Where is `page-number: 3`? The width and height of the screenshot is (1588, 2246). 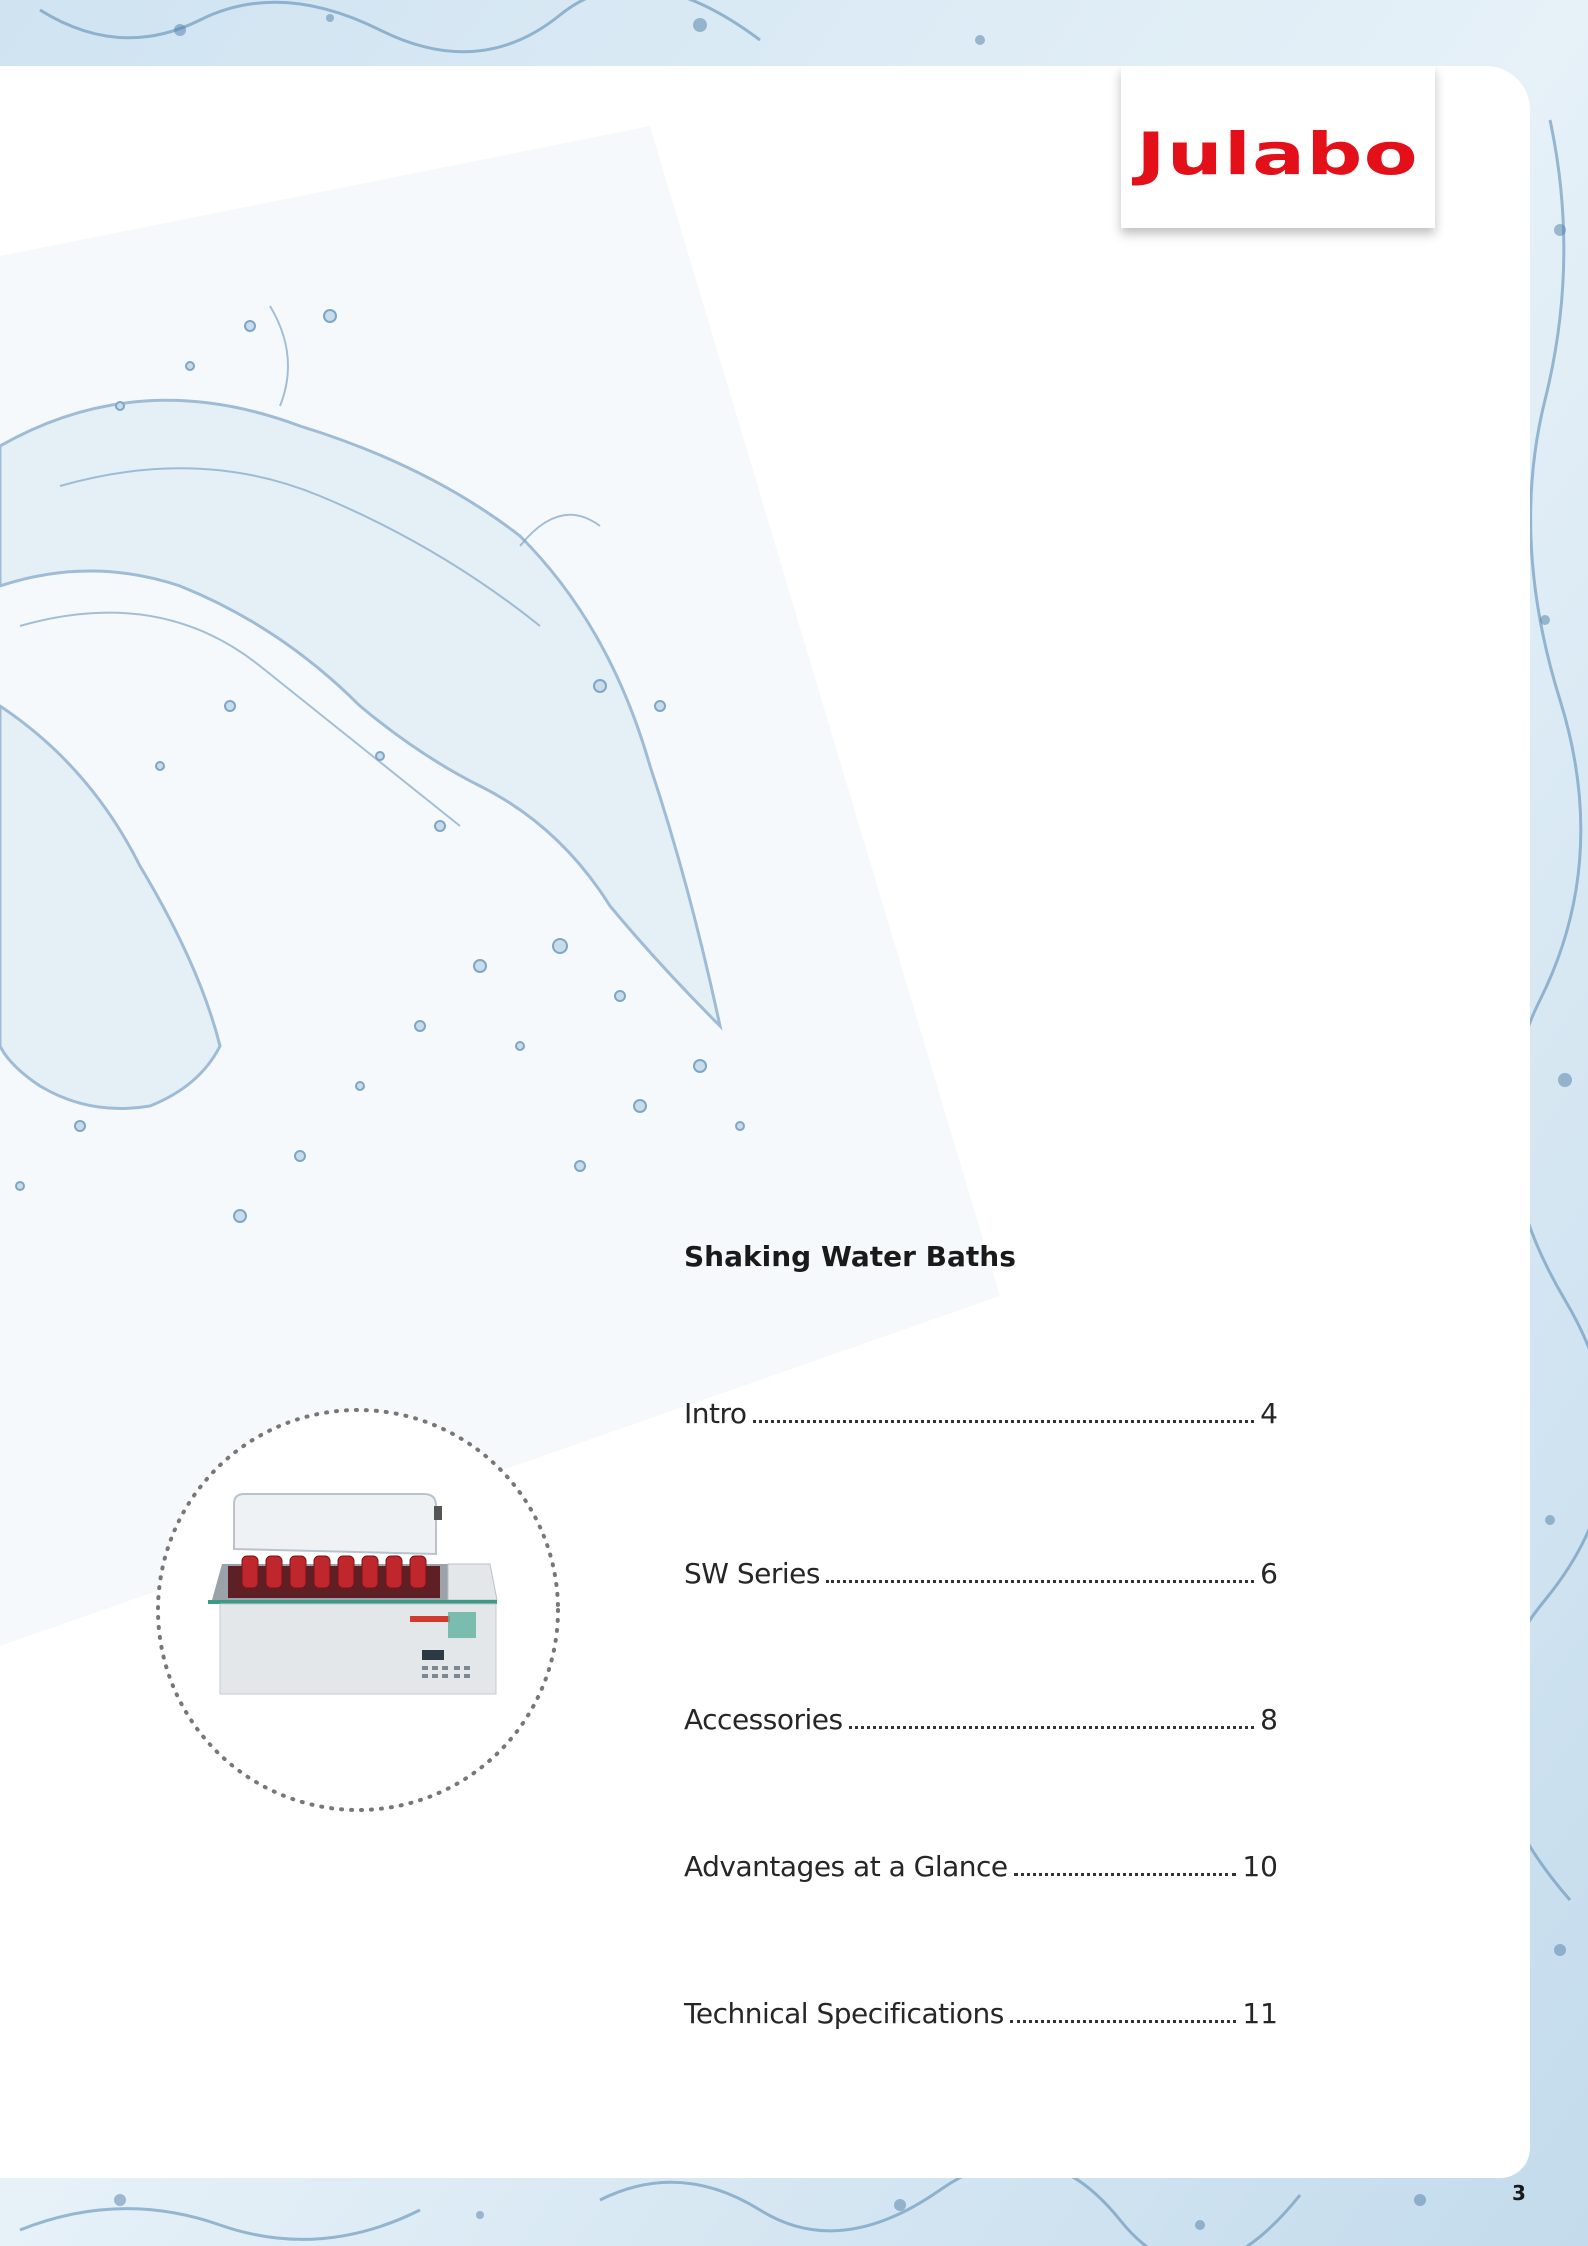
page-number: 3 is located at coordinates (1519, 2193).